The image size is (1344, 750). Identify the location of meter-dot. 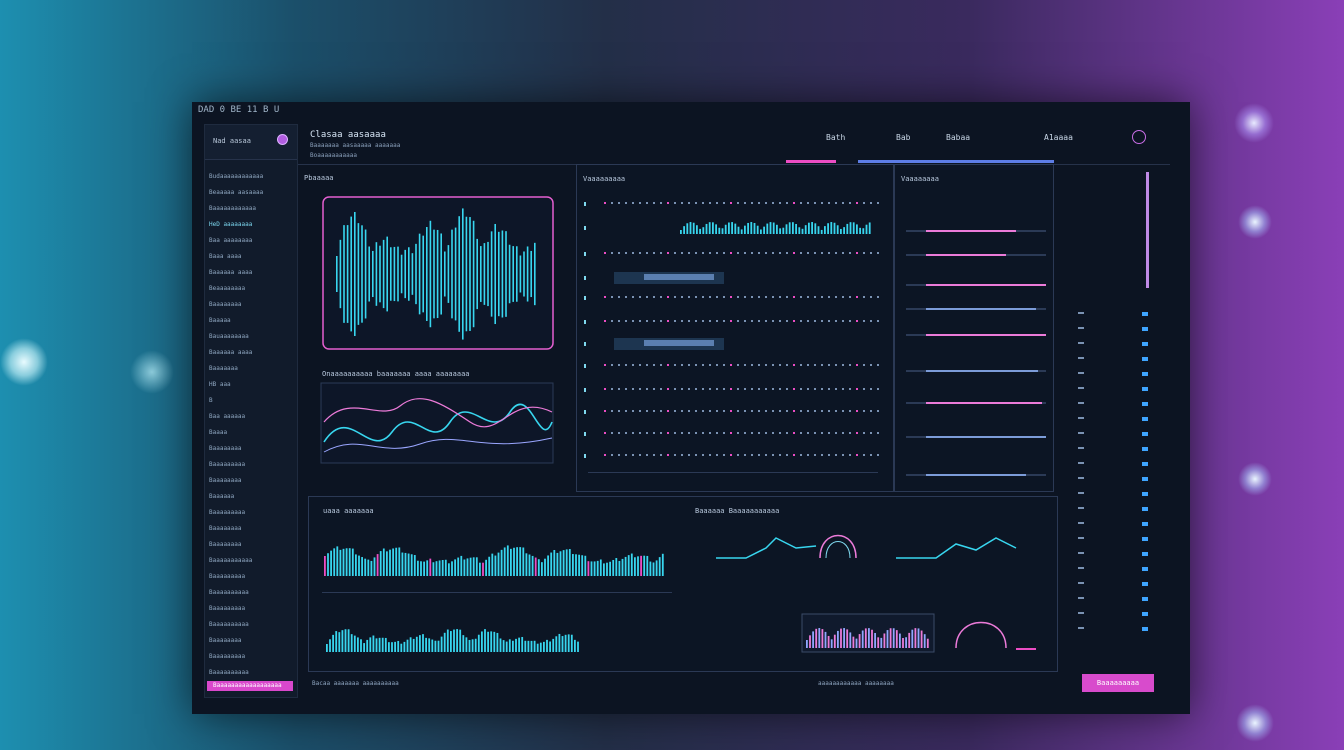
(1145, 374).